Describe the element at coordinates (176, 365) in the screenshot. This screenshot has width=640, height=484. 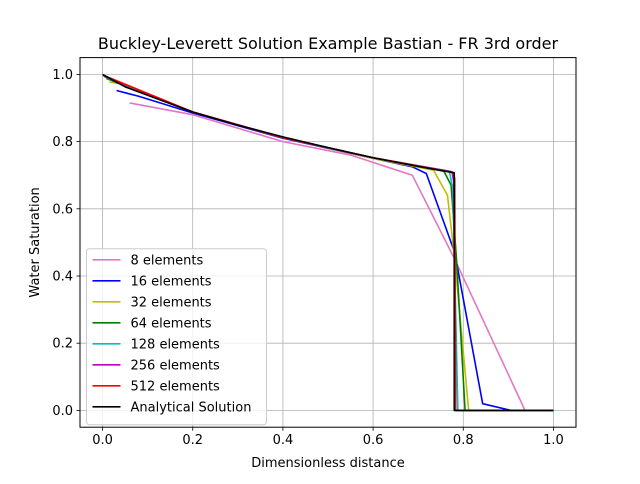
I see `legend-label: 256 elements` at that location.